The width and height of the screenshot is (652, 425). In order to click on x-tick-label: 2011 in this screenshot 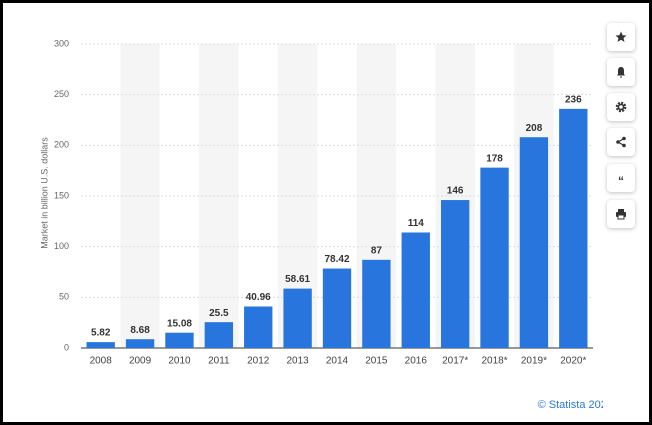, I will do `click(219, 361)`.